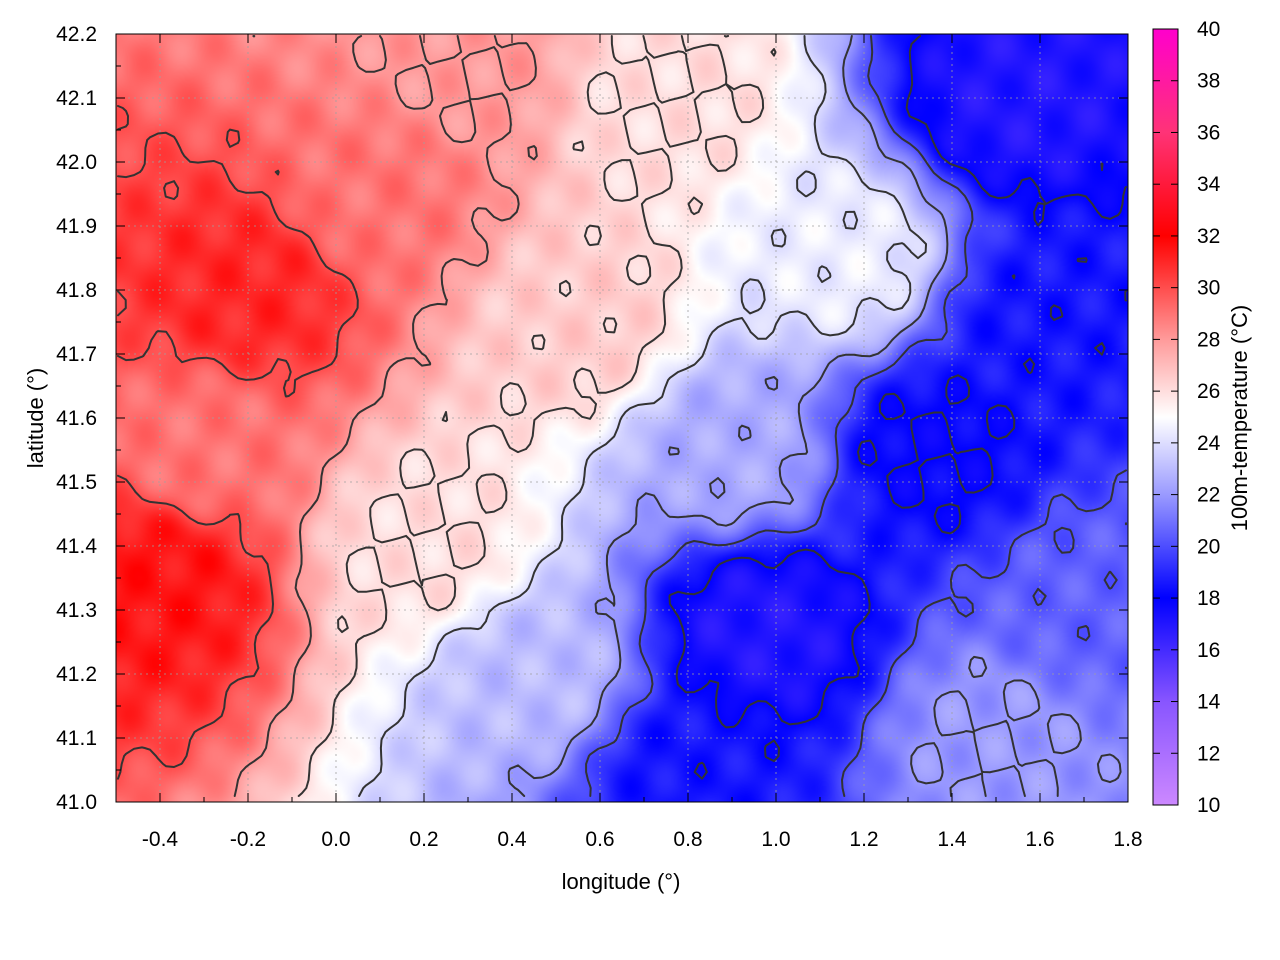  I want to click on x-tick-label: 0.4, so click(512, 839).